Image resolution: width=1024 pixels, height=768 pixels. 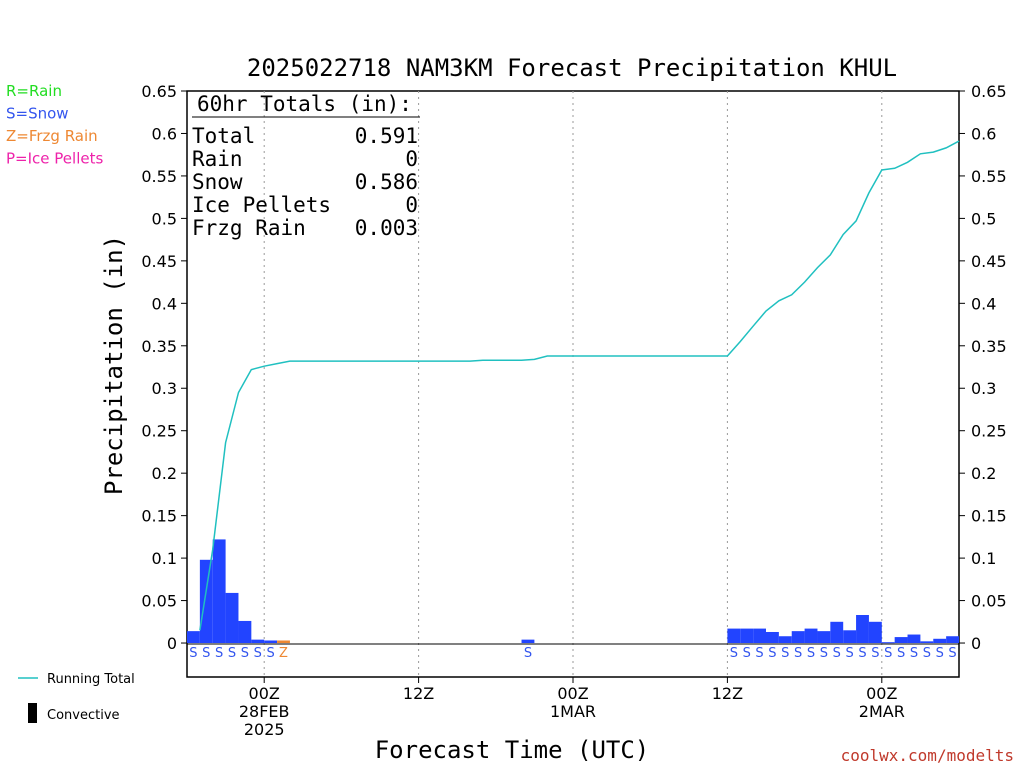 I want to click on y-tick-label-right: 0.5, so click(x=983, y=218).